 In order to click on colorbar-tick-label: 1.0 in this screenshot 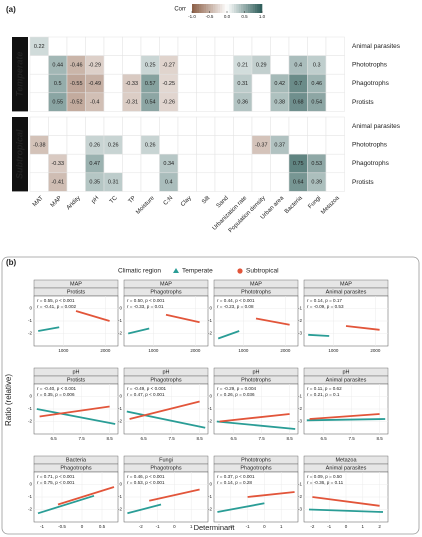, I will do `click(262, 16)`.